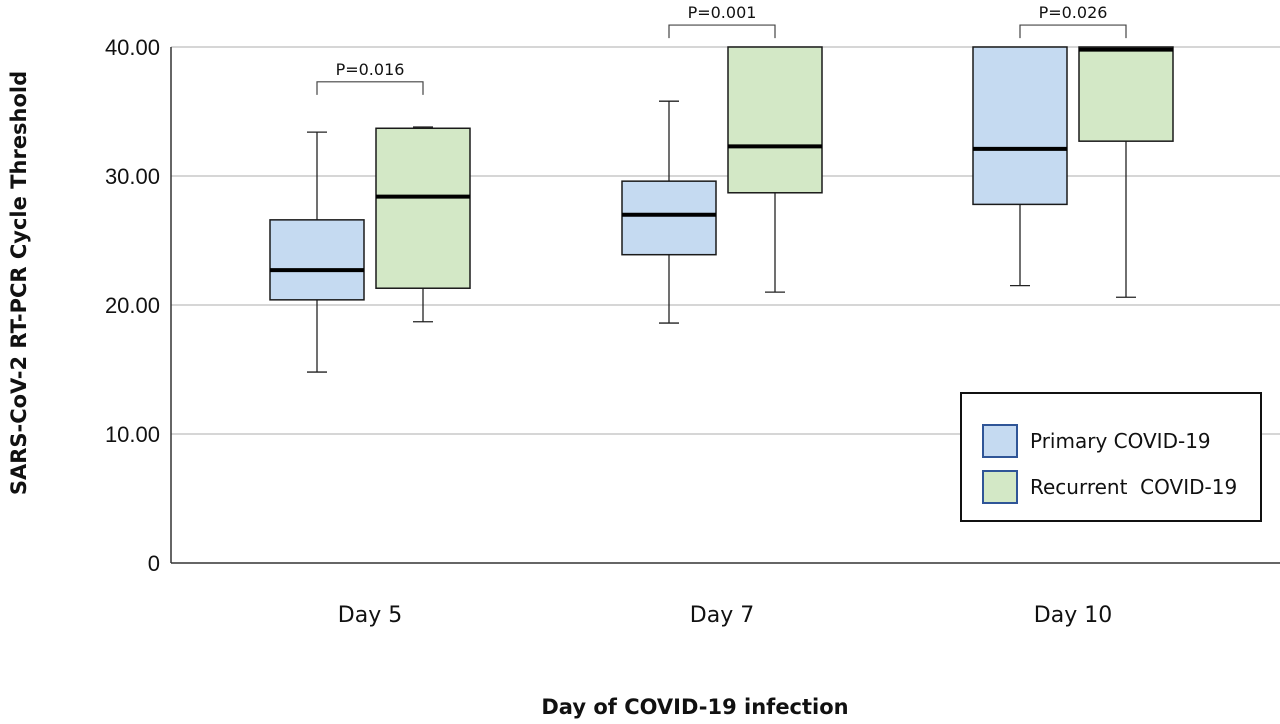 Image resolution: width=1280 pixels, height=724 pixels. I want to click on p-value-label: P=0.026, so click(1073, 12).